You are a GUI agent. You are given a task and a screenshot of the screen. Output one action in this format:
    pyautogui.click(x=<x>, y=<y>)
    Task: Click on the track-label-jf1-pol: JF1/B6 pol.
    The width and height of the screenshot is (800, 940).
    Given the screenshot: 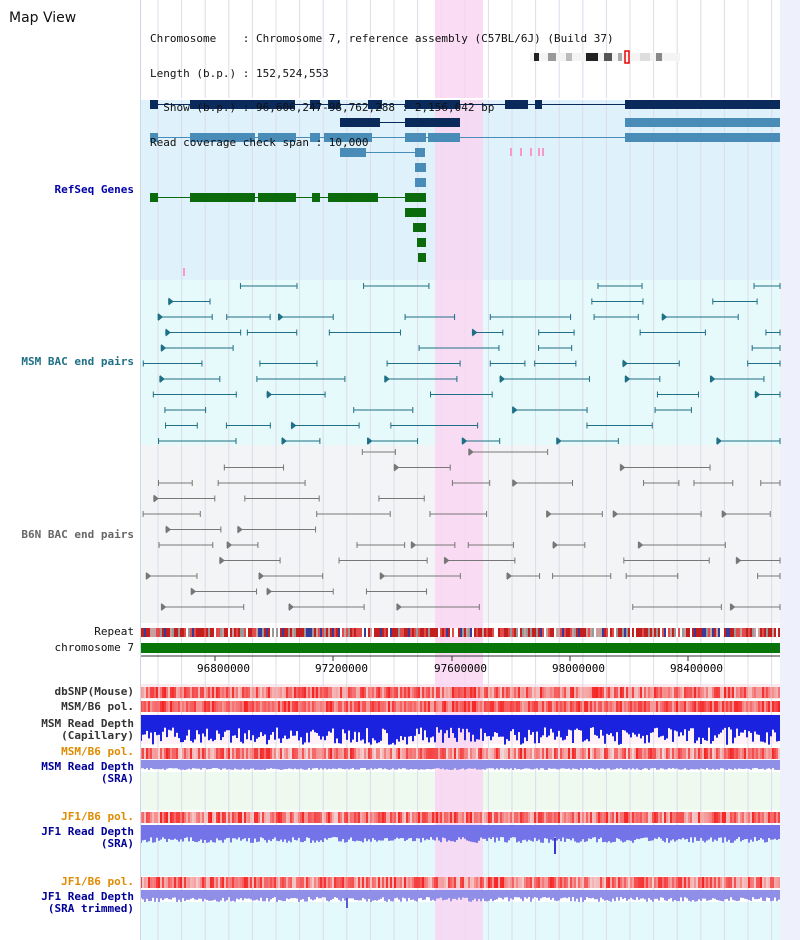 What is the action you would take?
    pyautogui.click(x=97, y=816)
    